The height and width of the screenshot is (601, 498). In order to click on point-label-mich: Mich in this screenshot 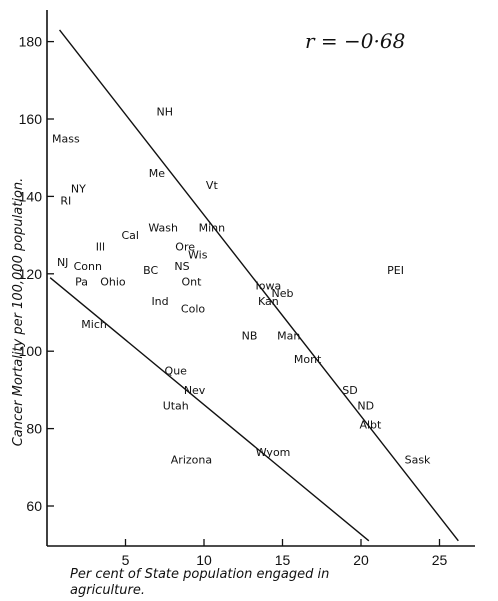, I will do `click(94, 324)`.